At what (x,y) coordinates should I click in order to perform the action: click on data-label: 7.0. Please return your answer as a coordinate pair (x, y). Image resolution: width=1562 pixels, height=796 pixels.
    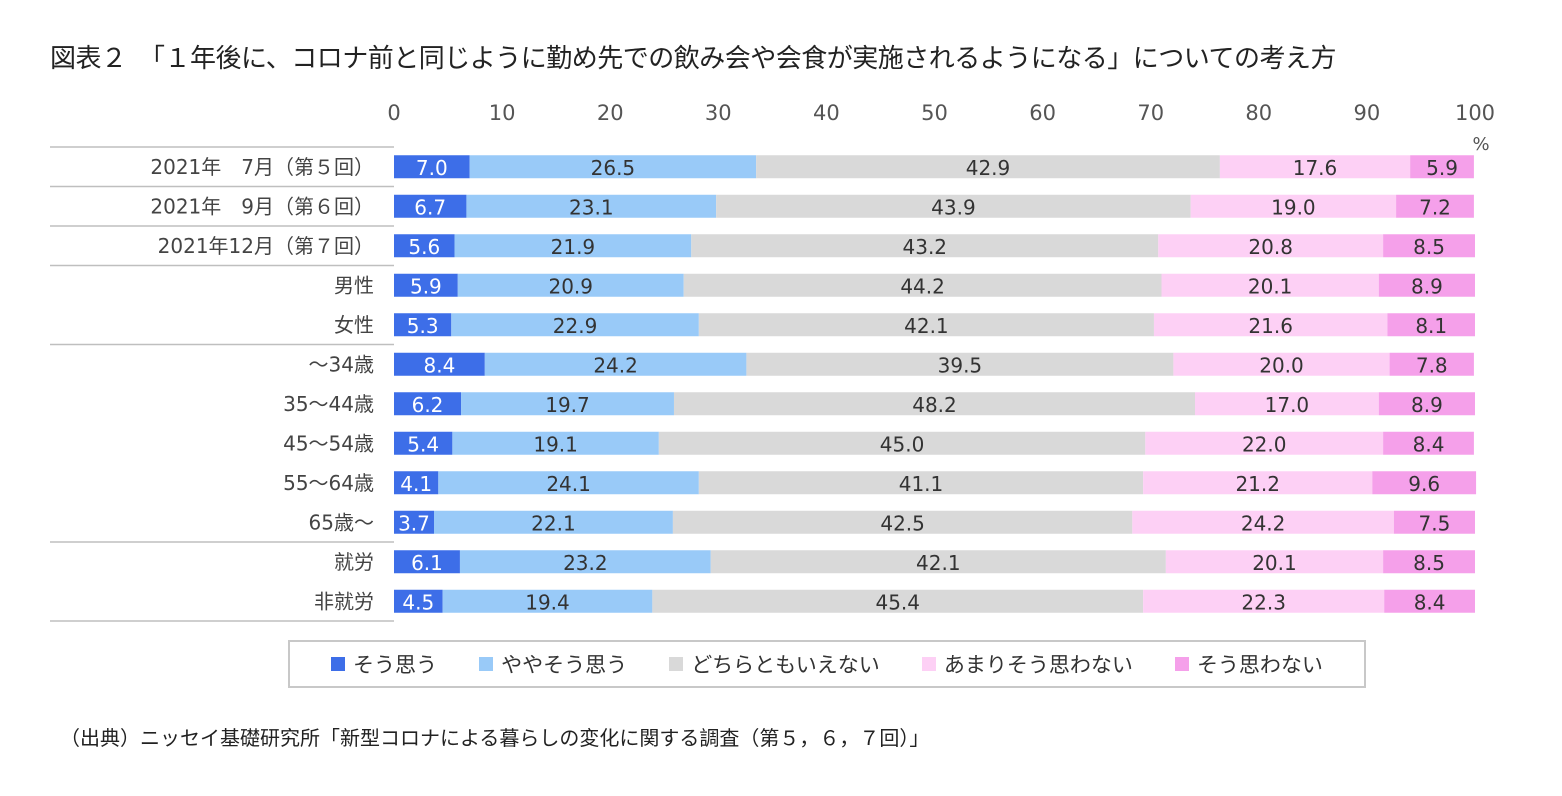
    Looking at the image, I should click on (432, 168).